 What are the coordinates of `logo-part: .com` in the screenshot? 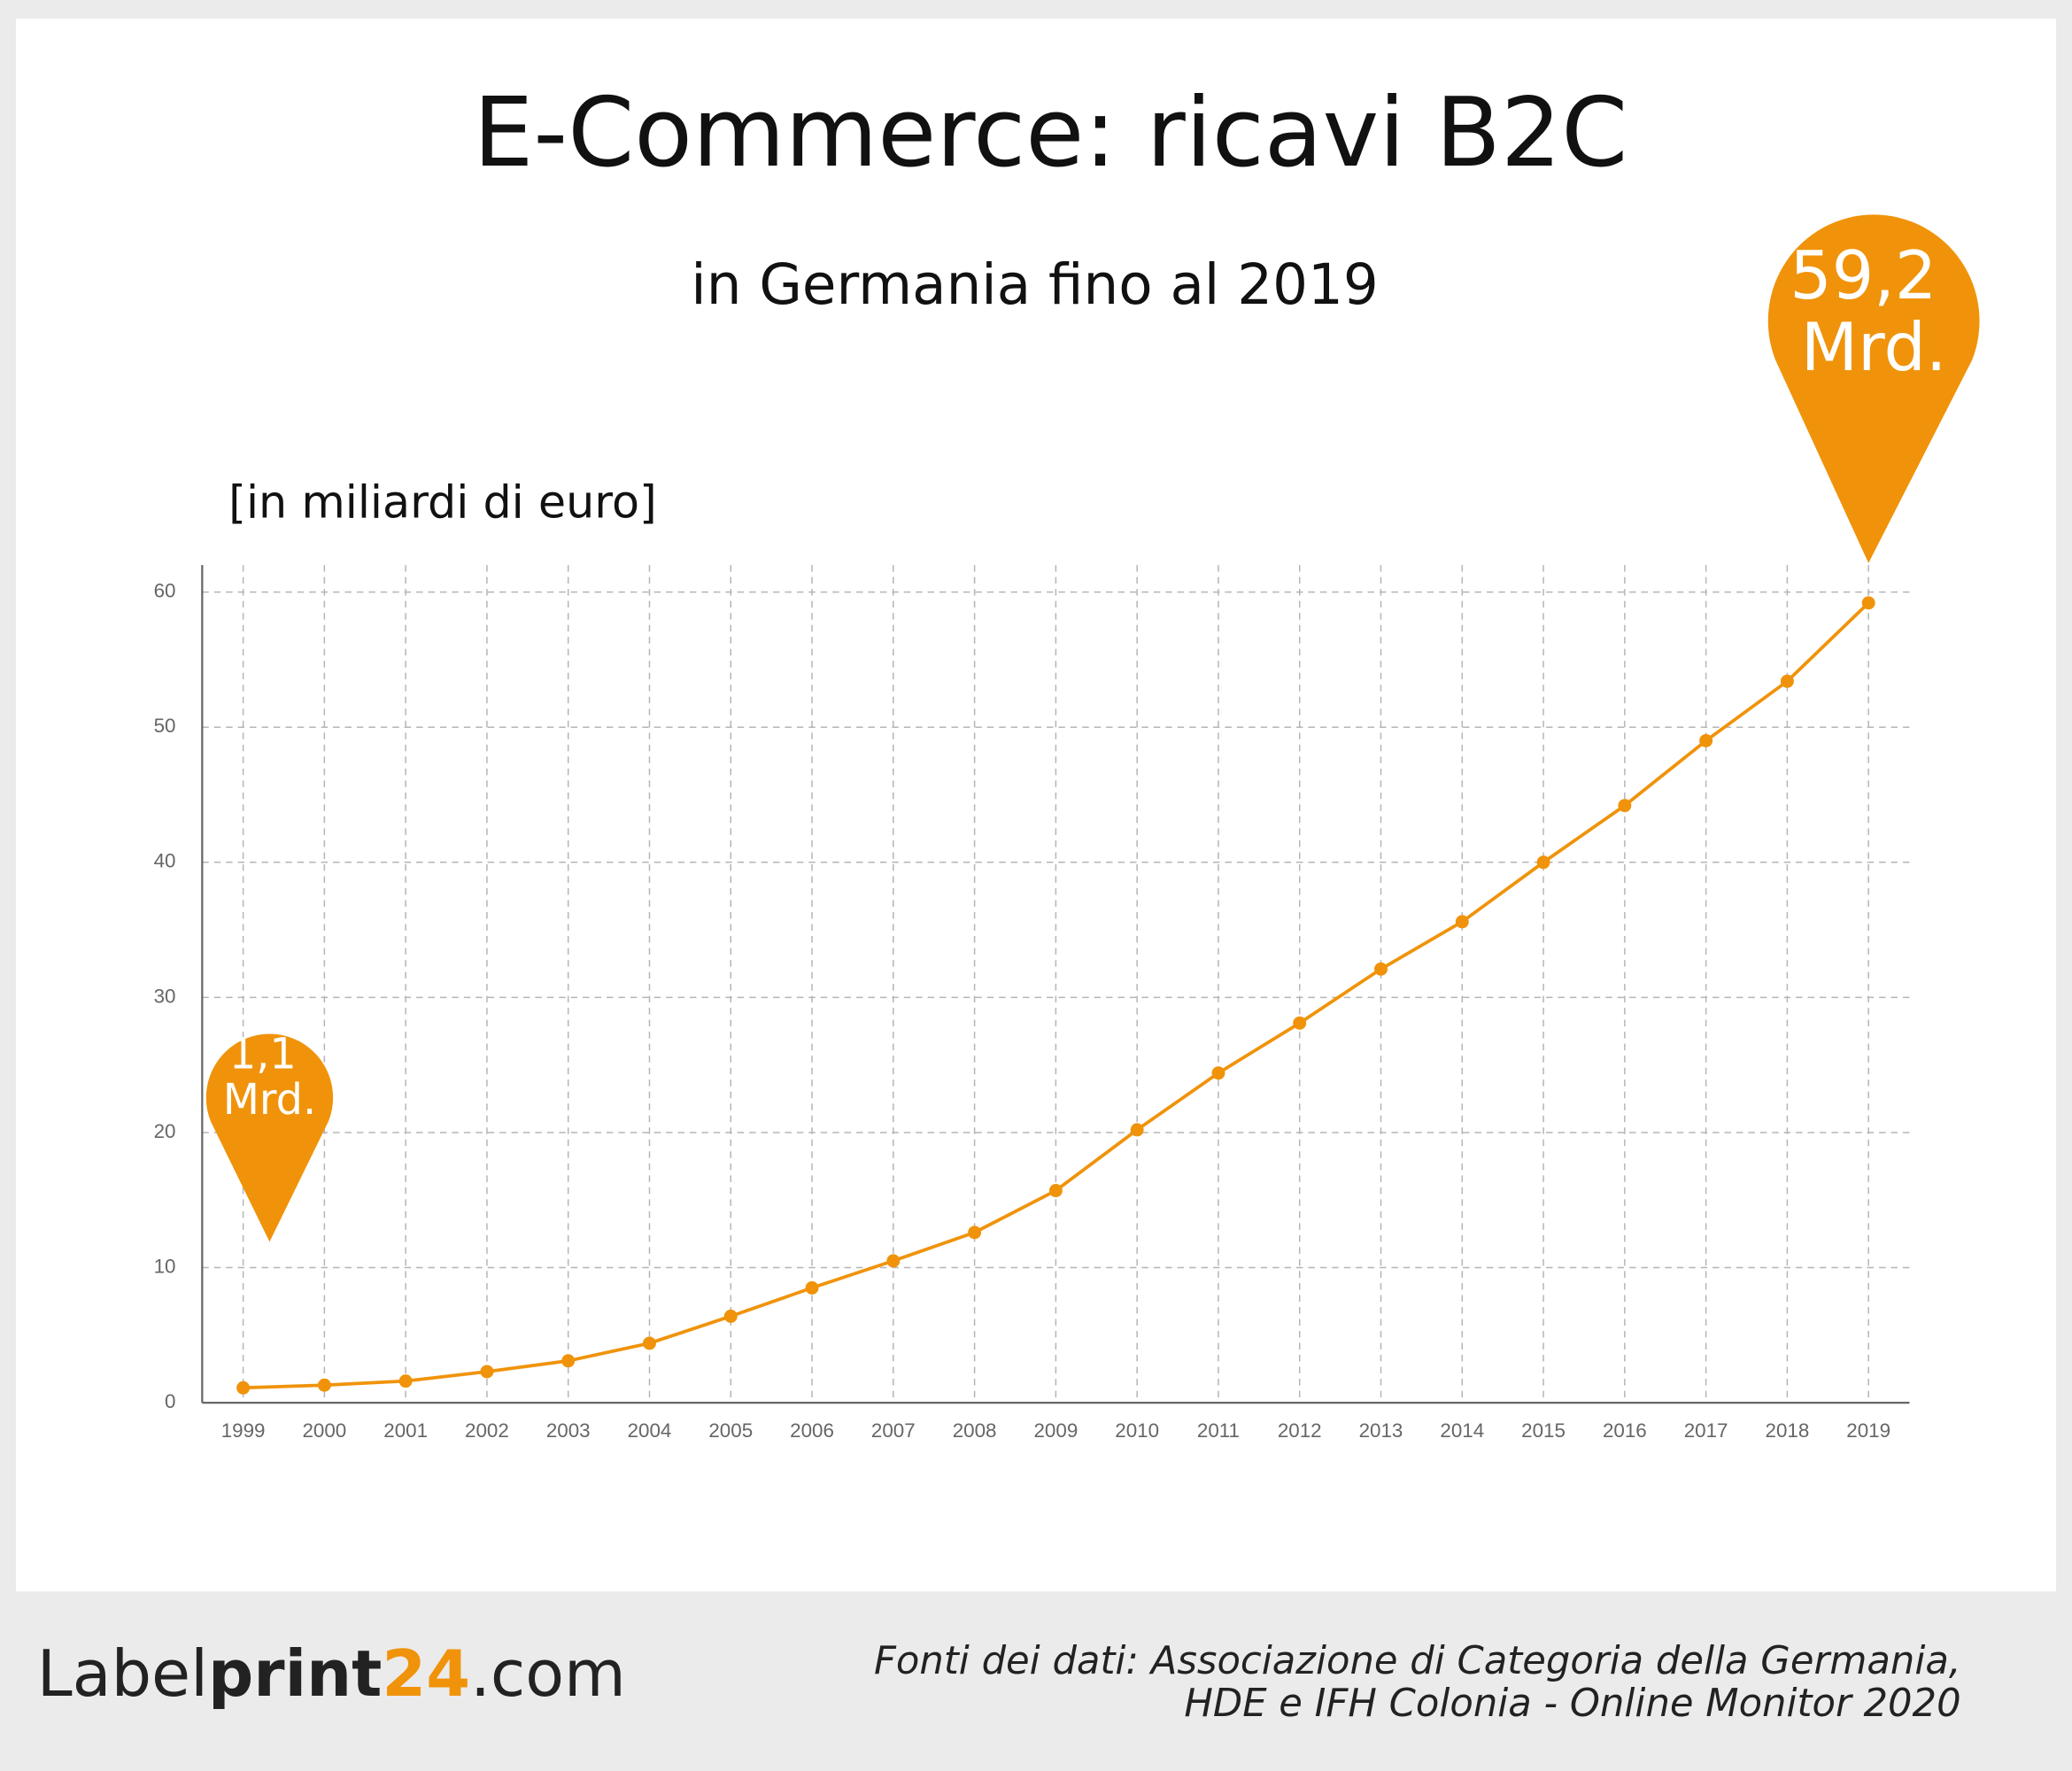 It's located at (548, 1673).